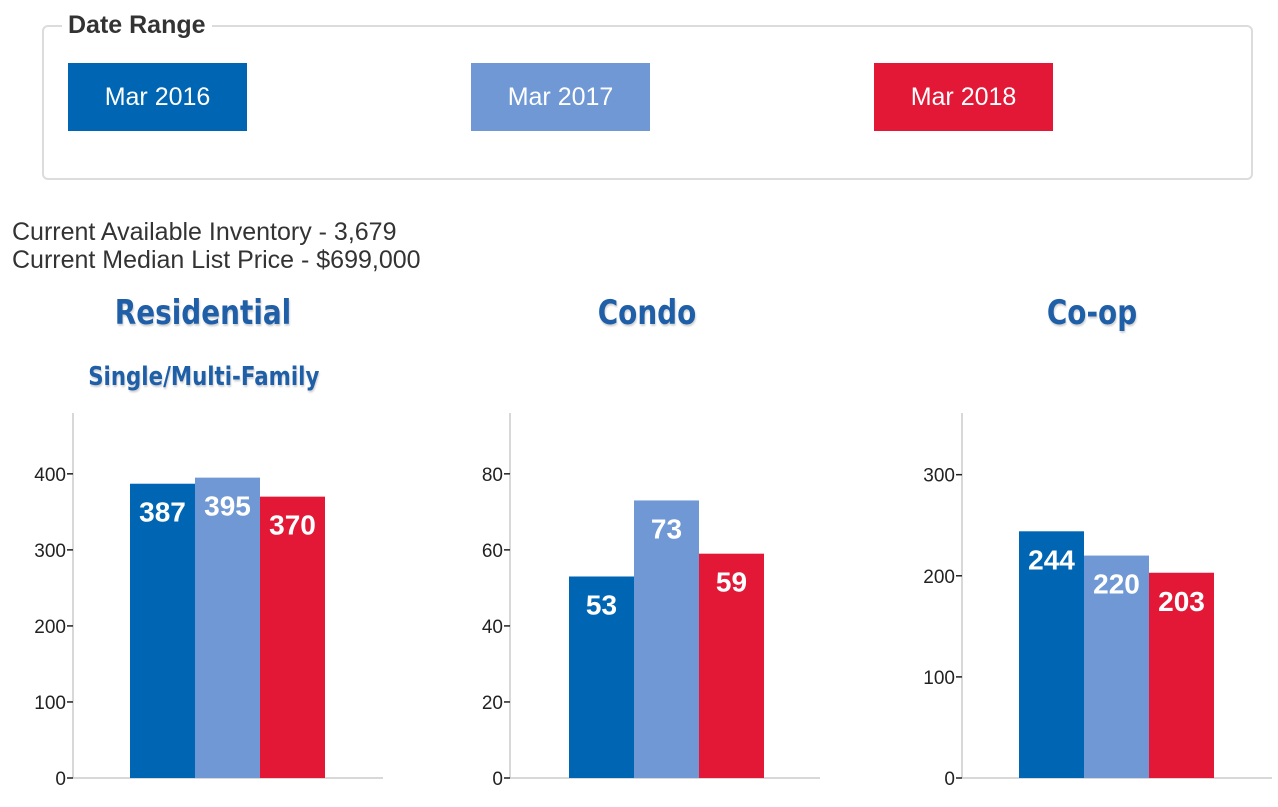  I want to click on date-range-title: Date Range, so click(137, 25).